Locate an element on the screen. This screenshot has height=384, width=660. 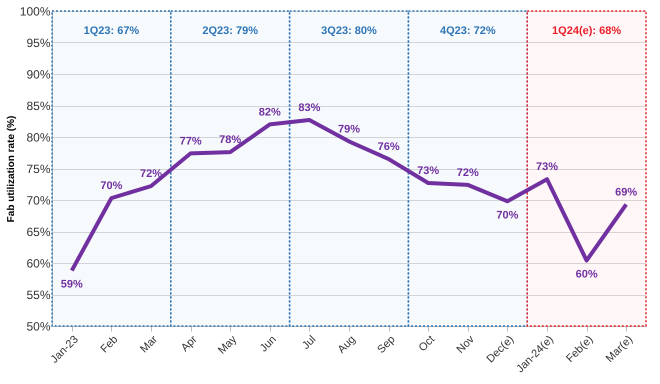
y-tick-label: 65% is located at coordinates (38, 232).